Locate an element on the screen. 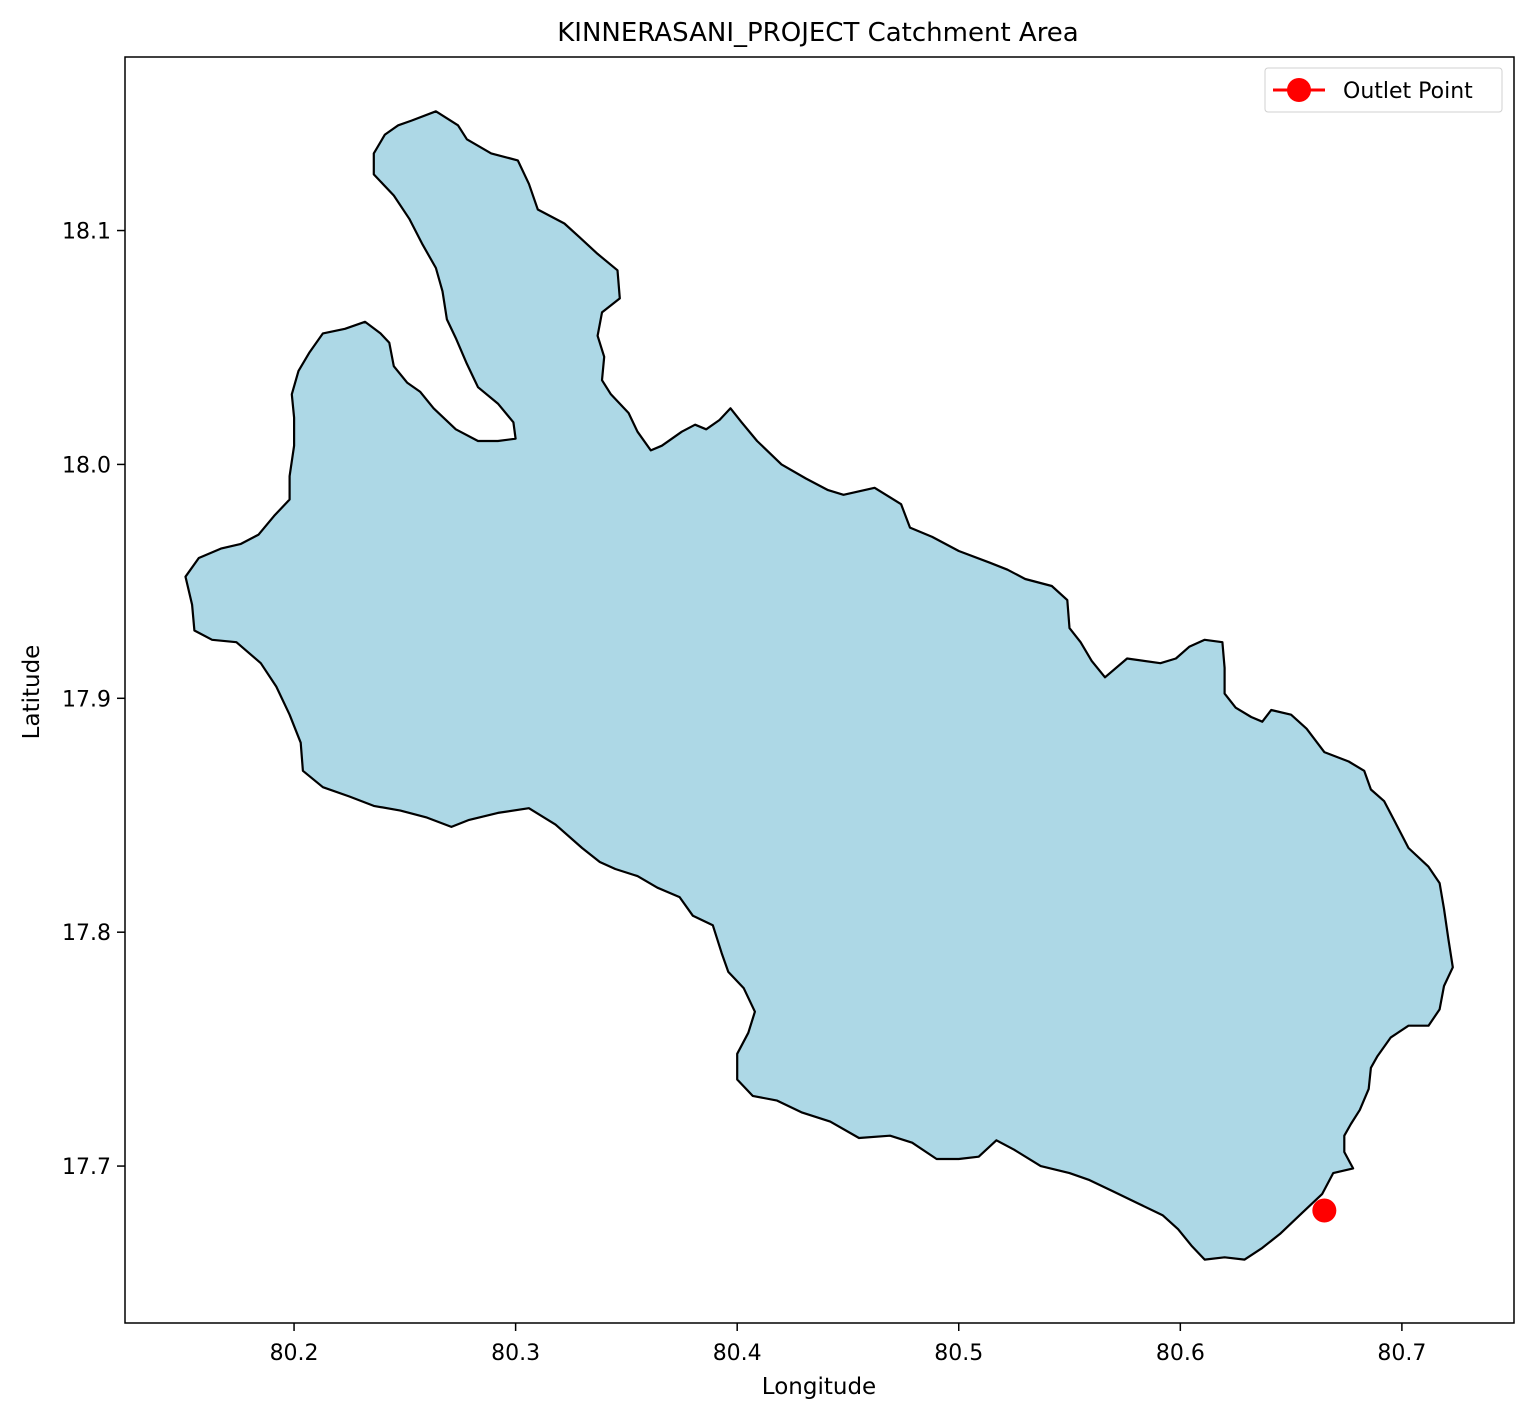  chart-title: KINNERASANI_PROJECT Catchment Area is located at coordinates (818, 33).